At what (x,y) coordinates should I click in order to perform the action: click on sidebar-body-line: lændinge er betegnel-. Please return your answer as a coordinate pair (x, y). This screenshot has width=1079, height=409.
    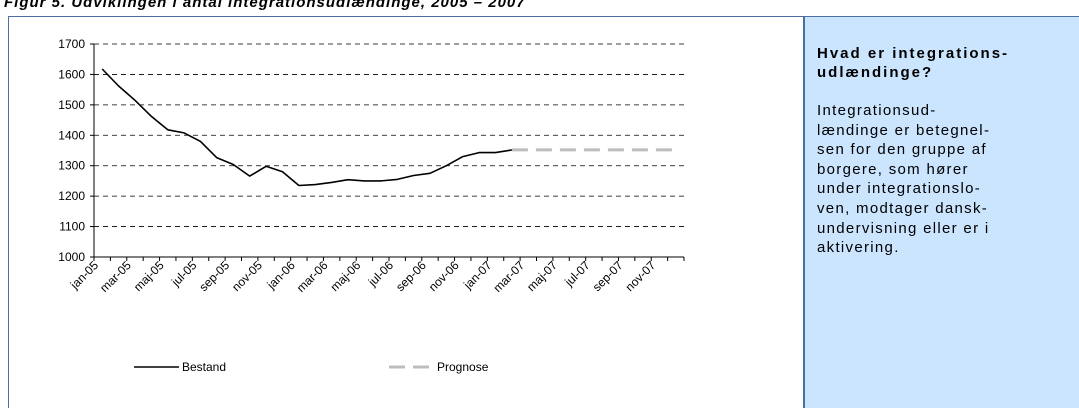
    Looking at the image, I should click on (904, 130).